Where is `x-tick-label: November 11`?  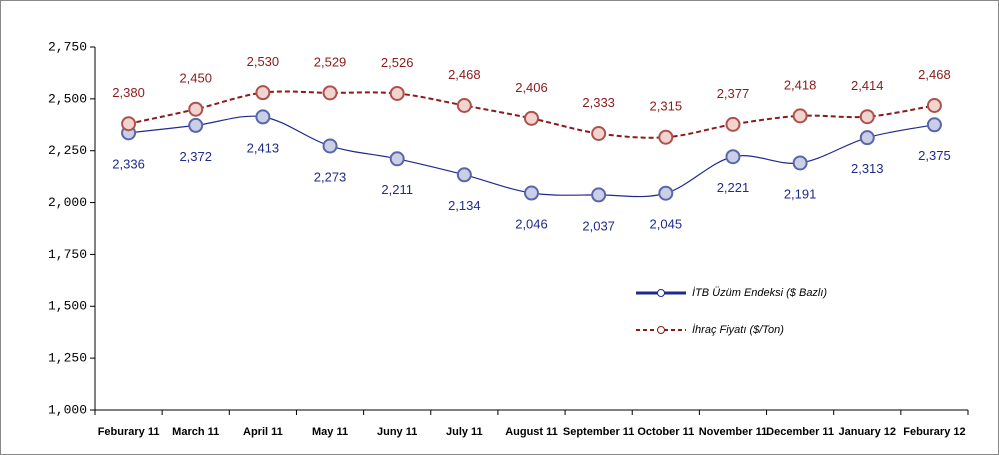
x-tick-label: November 11 is located at coordinates (733, 432).